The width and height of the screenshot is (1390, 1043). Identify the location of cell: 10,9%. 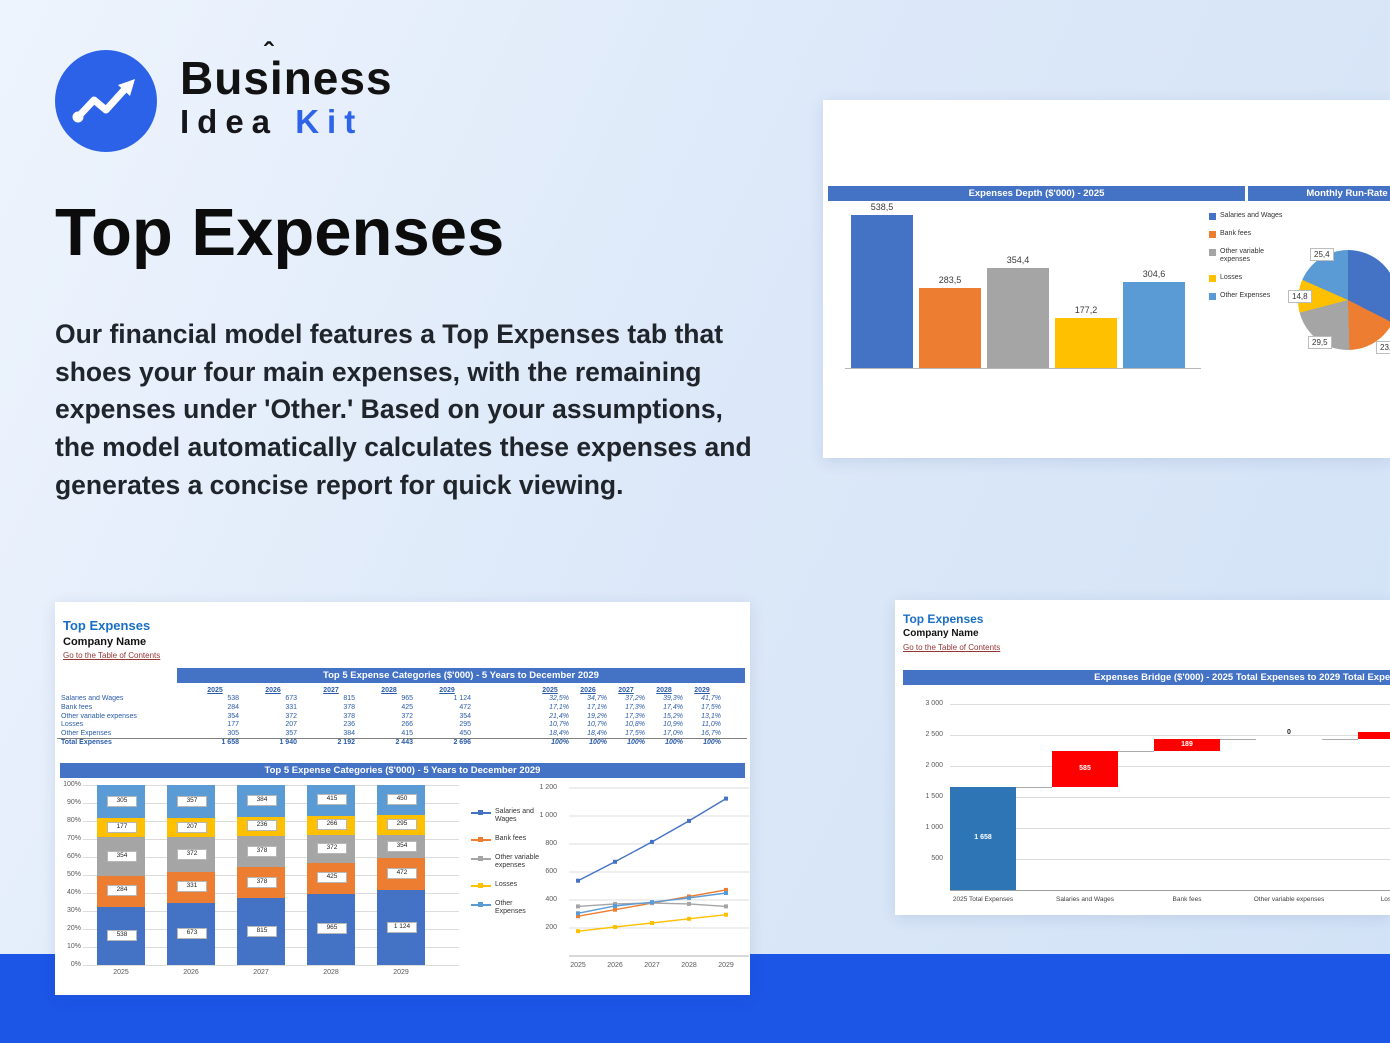
(673, 725).